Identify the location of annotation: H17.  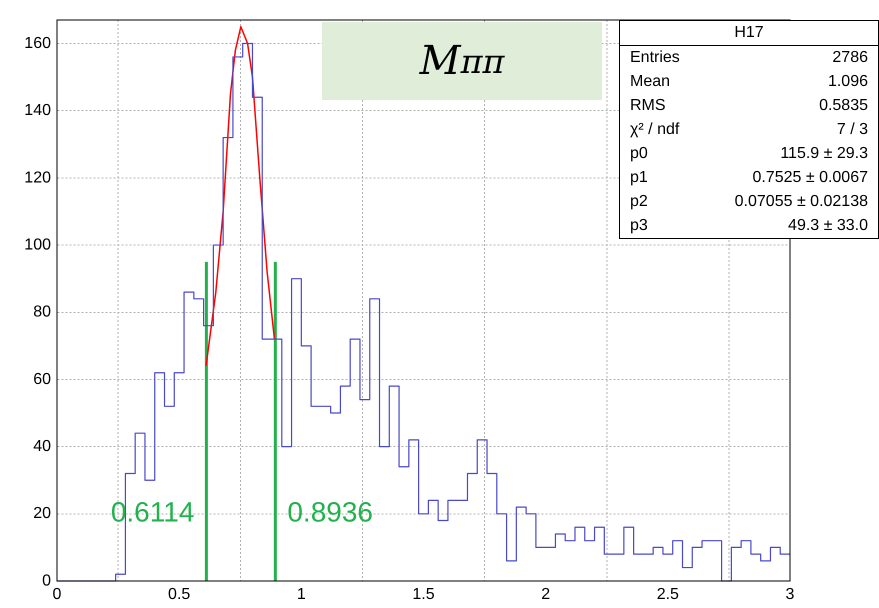
(749, 33).